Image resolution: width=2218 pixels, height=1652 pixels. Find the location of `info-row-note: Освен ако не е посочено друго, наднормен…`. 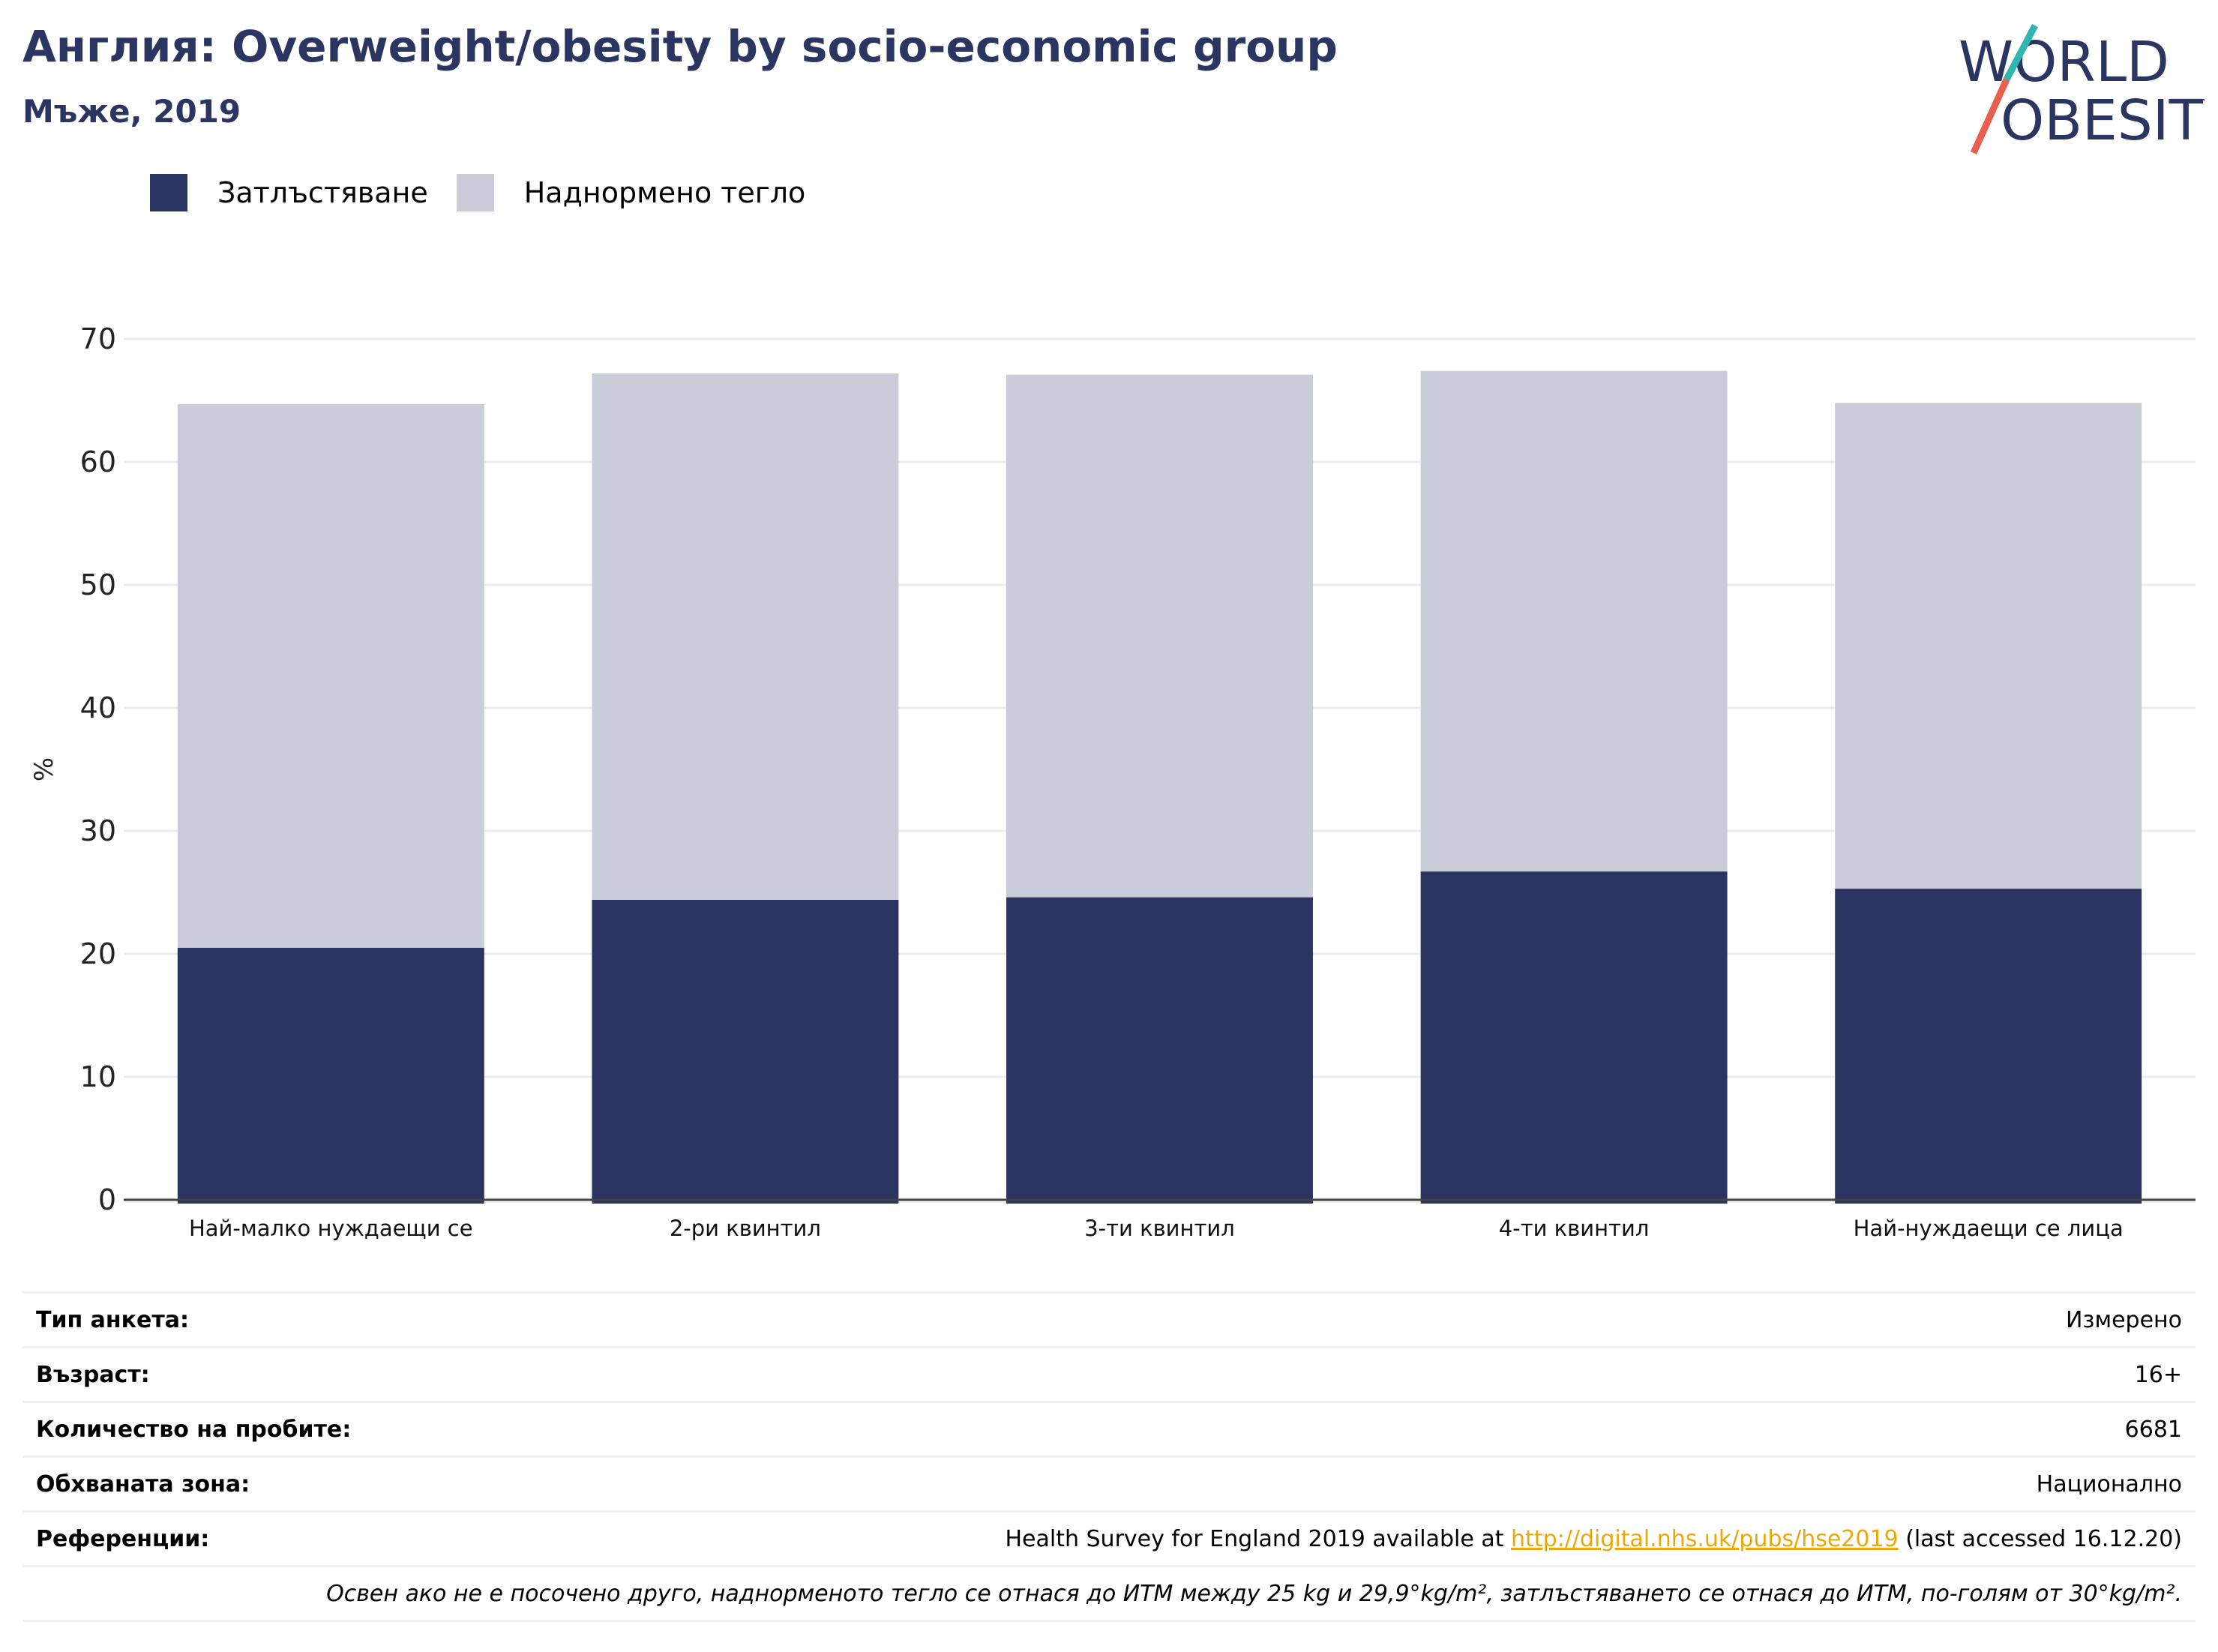

info-row-note: Освен ако не е посочено друго, наднормен… is located at coordinates (1109, 1593).